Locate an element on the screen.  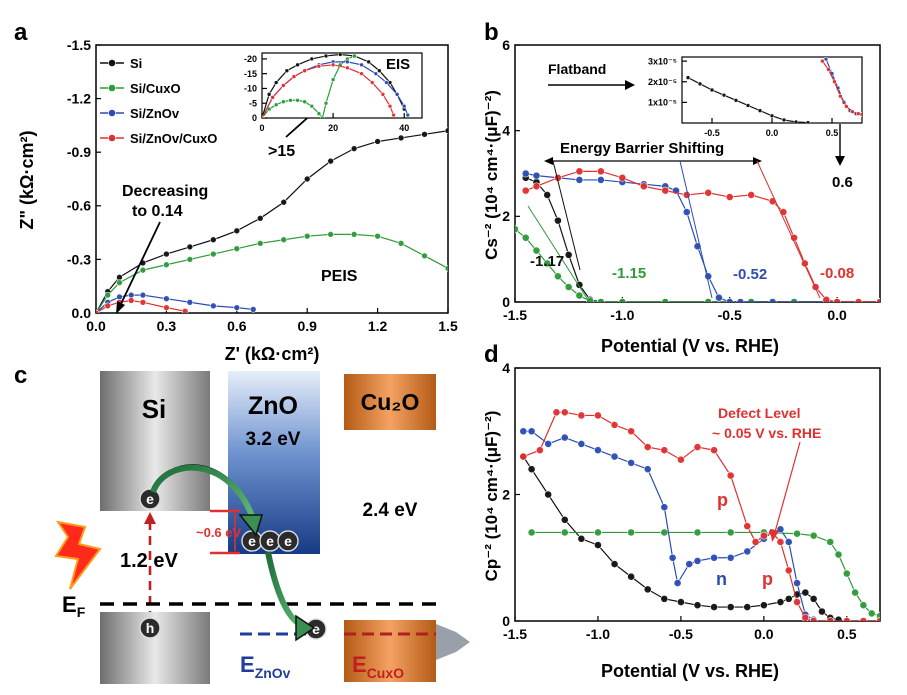
annotation-gt15: >15 is located at coordinates (281, 151).